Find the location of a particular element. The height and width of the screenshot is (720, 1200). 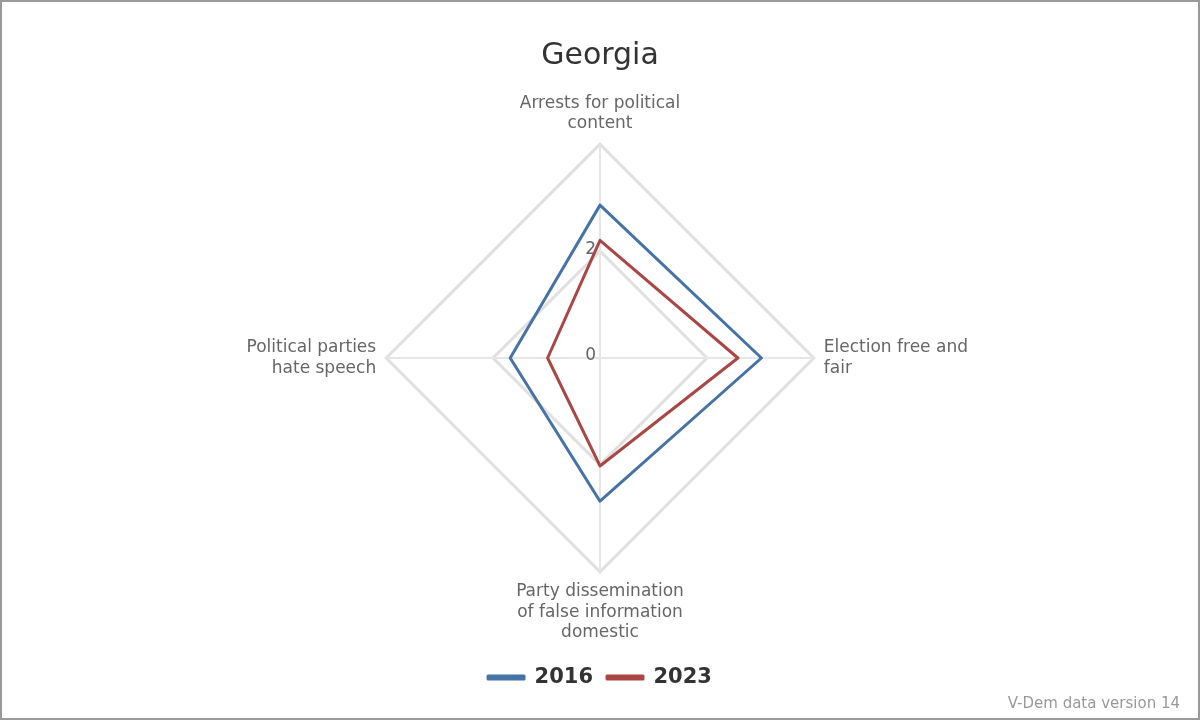

y-tick-label: 0 is located at coordinates (590, 354).